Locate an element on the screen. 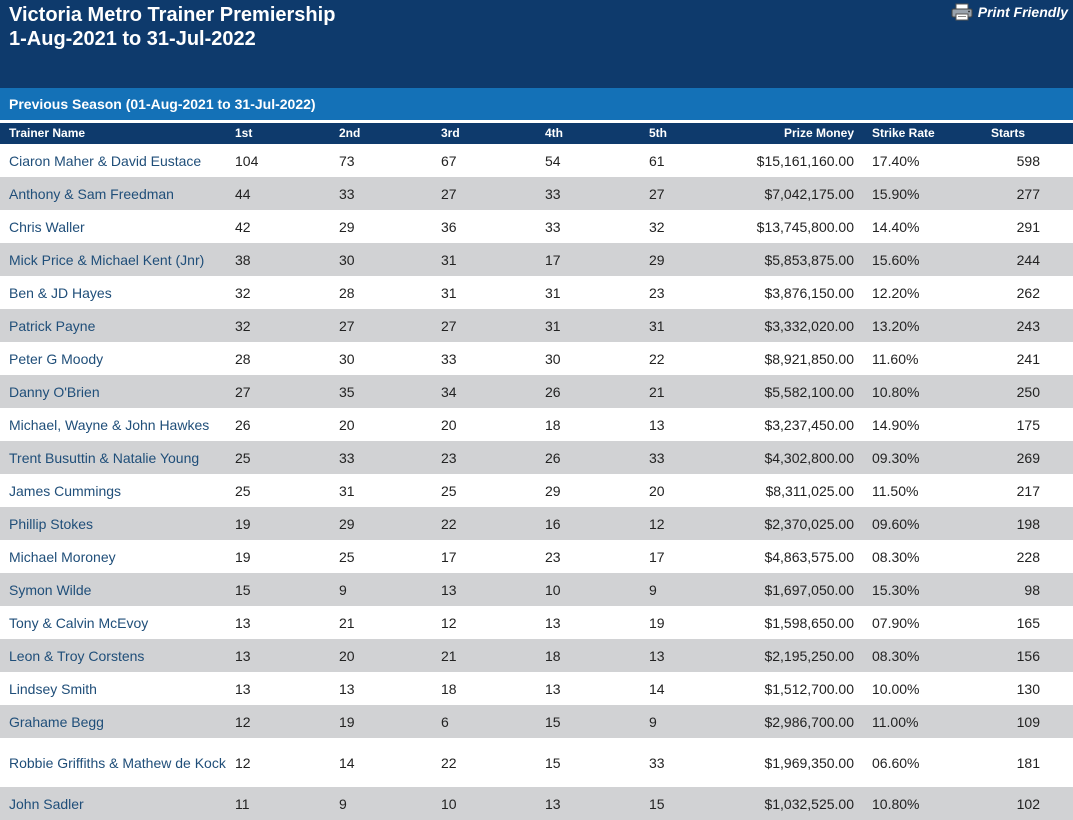 The image size is (1073, 820). cell-3rd: 18 is located at coordinates (449, 688).